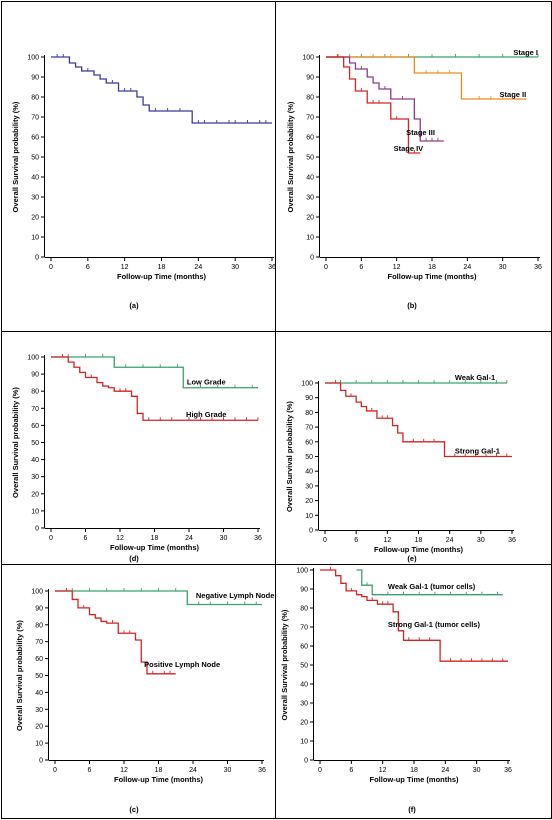 The width and height of the screenshot is (552, 820). Describe the element at coordinates (134, 305) in the screenshot. I see `panel-label: (a)` at that location.